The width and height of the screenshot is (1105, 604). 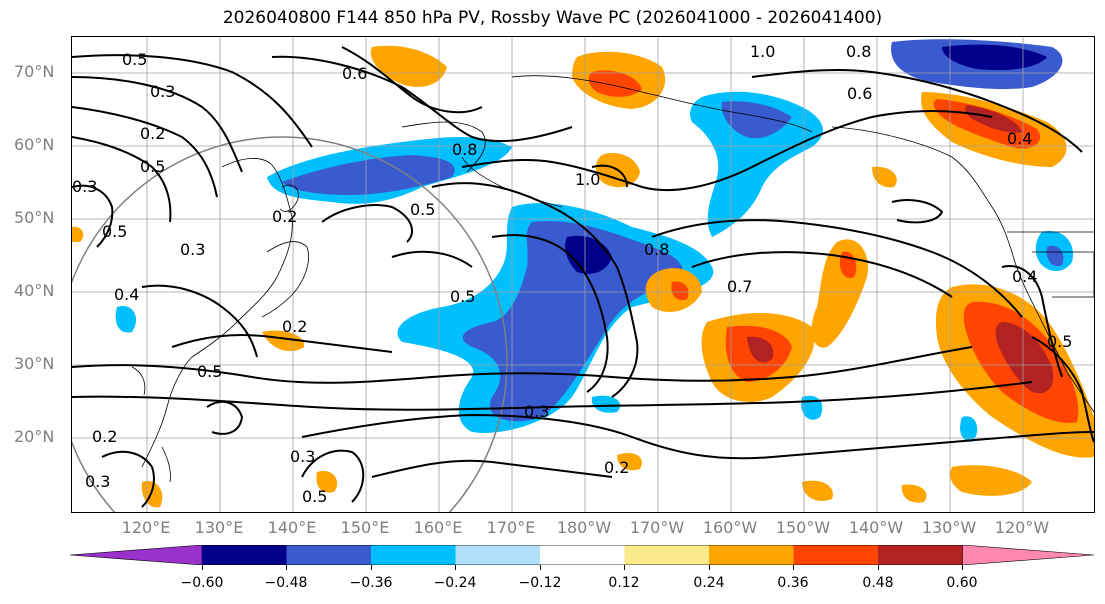 What do you see at coordinates (511, 527) in the screenshot?
I see `lon-label-170e: 170°E` at bounding box center [511, 527].